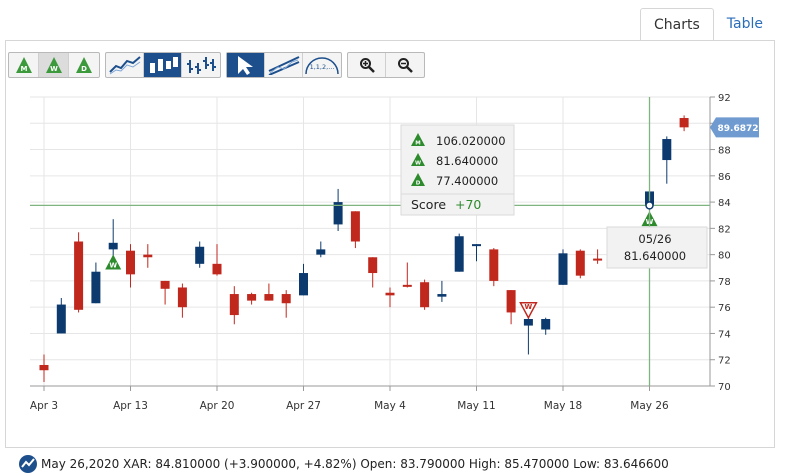 This screenshot has height=473, width=786. I want to click on tooltip-row: D 77.400000, so click(454, 180).